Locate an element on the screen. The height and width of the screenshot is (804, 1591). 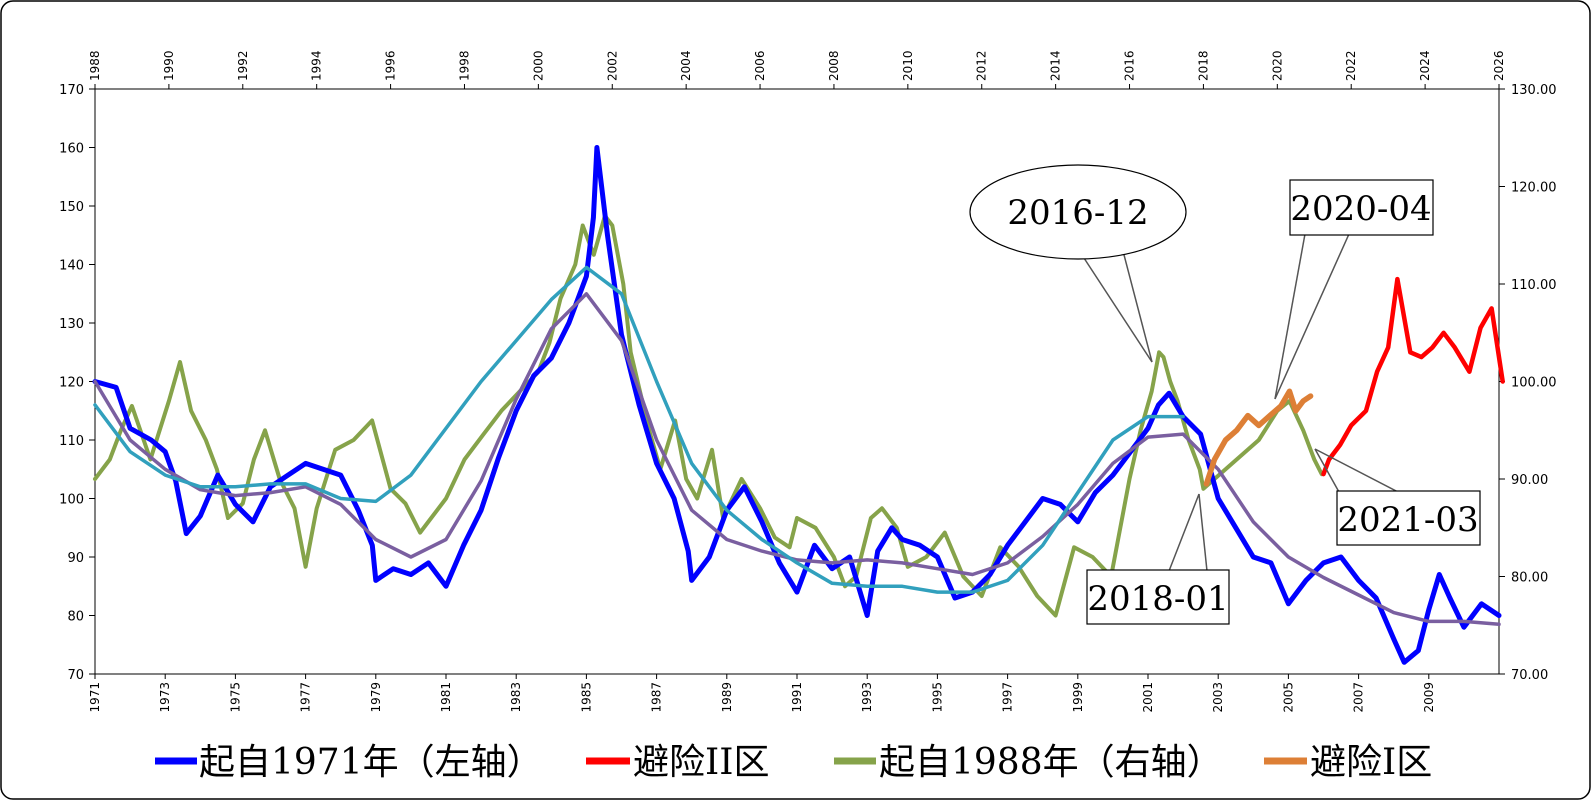
callout-2016-12-label: 2016-12 is located at coordinates (1077, 213).